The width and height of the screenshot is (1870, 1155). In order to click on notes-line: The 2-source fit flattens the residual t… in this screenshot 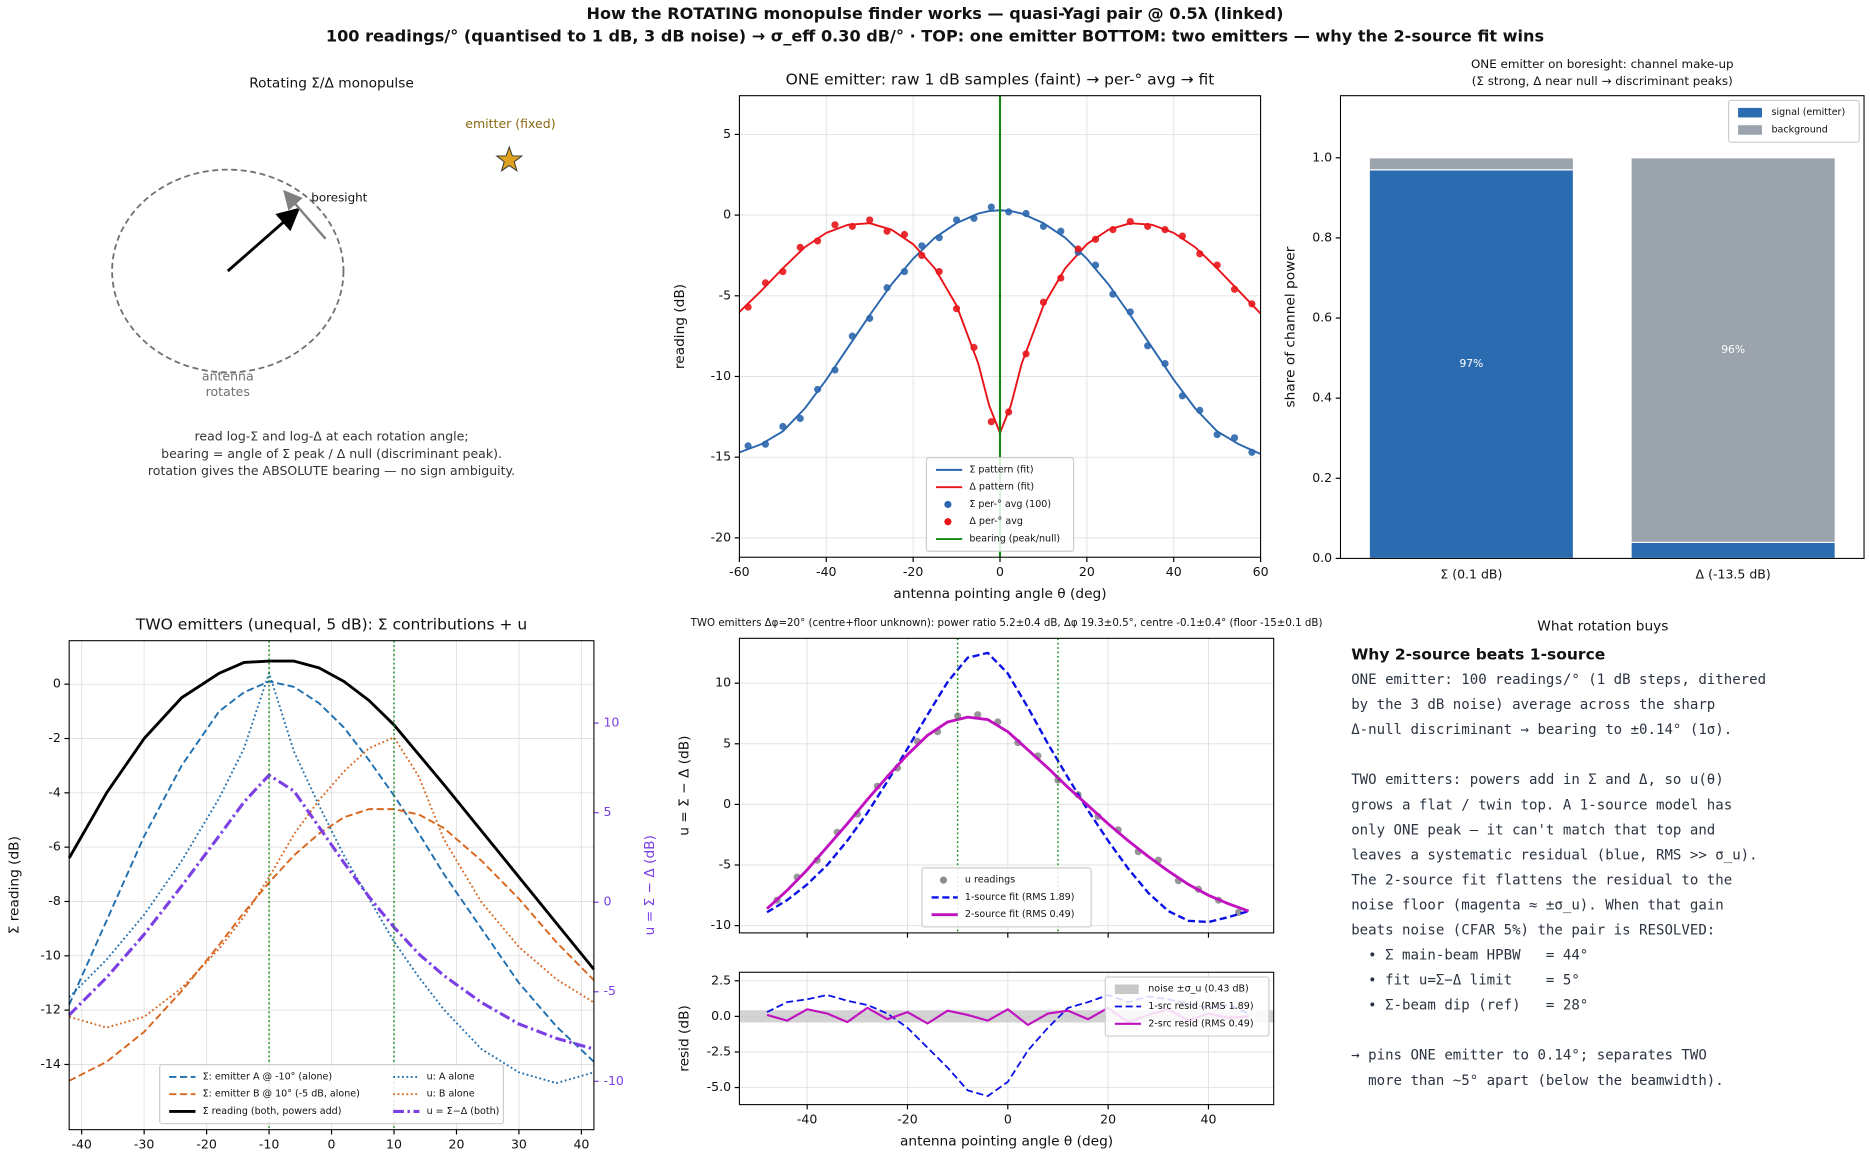, I will do `click(1541, 880)`.